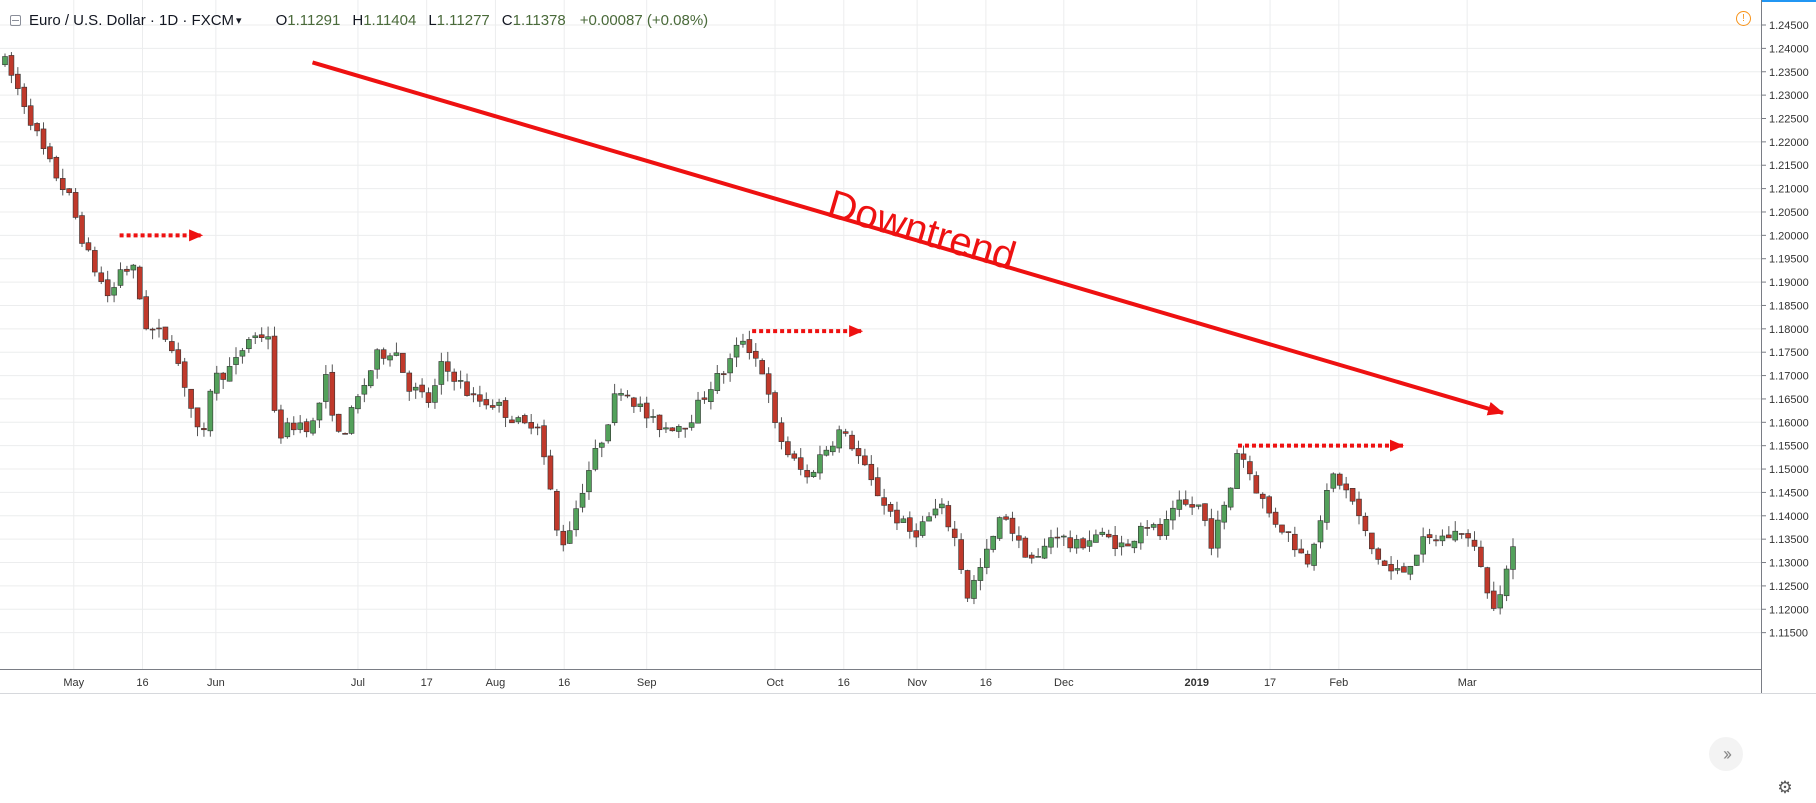 The width and height of the screenshot is (1816, 803). What do you see at coordinates (1789, 190) in the screenshot?
I see `price-tick-label: 1.21000` at bounding box center [1789, 190].